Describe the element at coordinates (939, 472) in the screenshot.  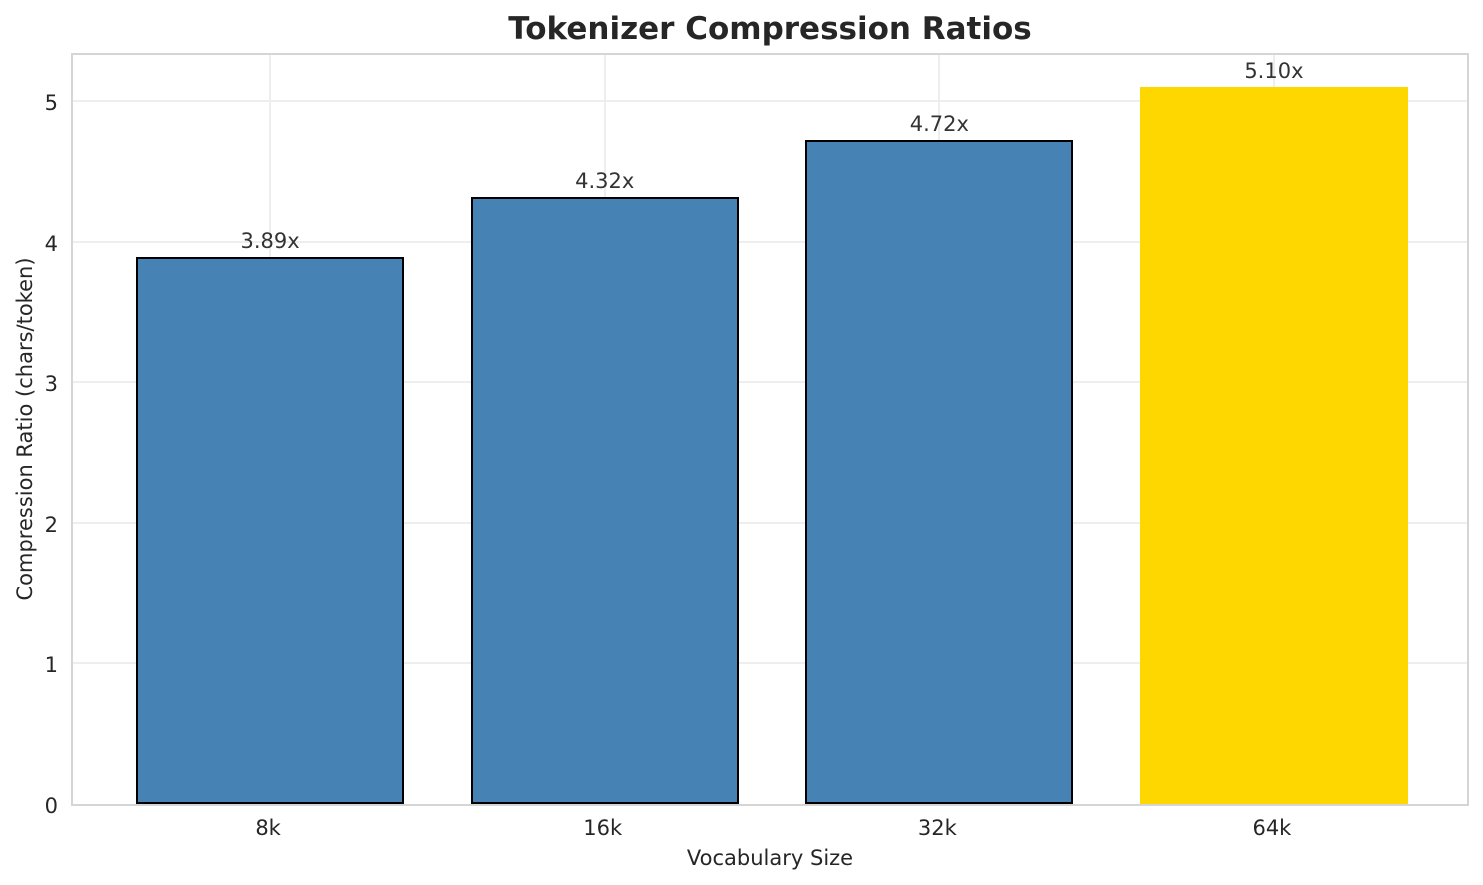
I see `bar-32k` at that location.